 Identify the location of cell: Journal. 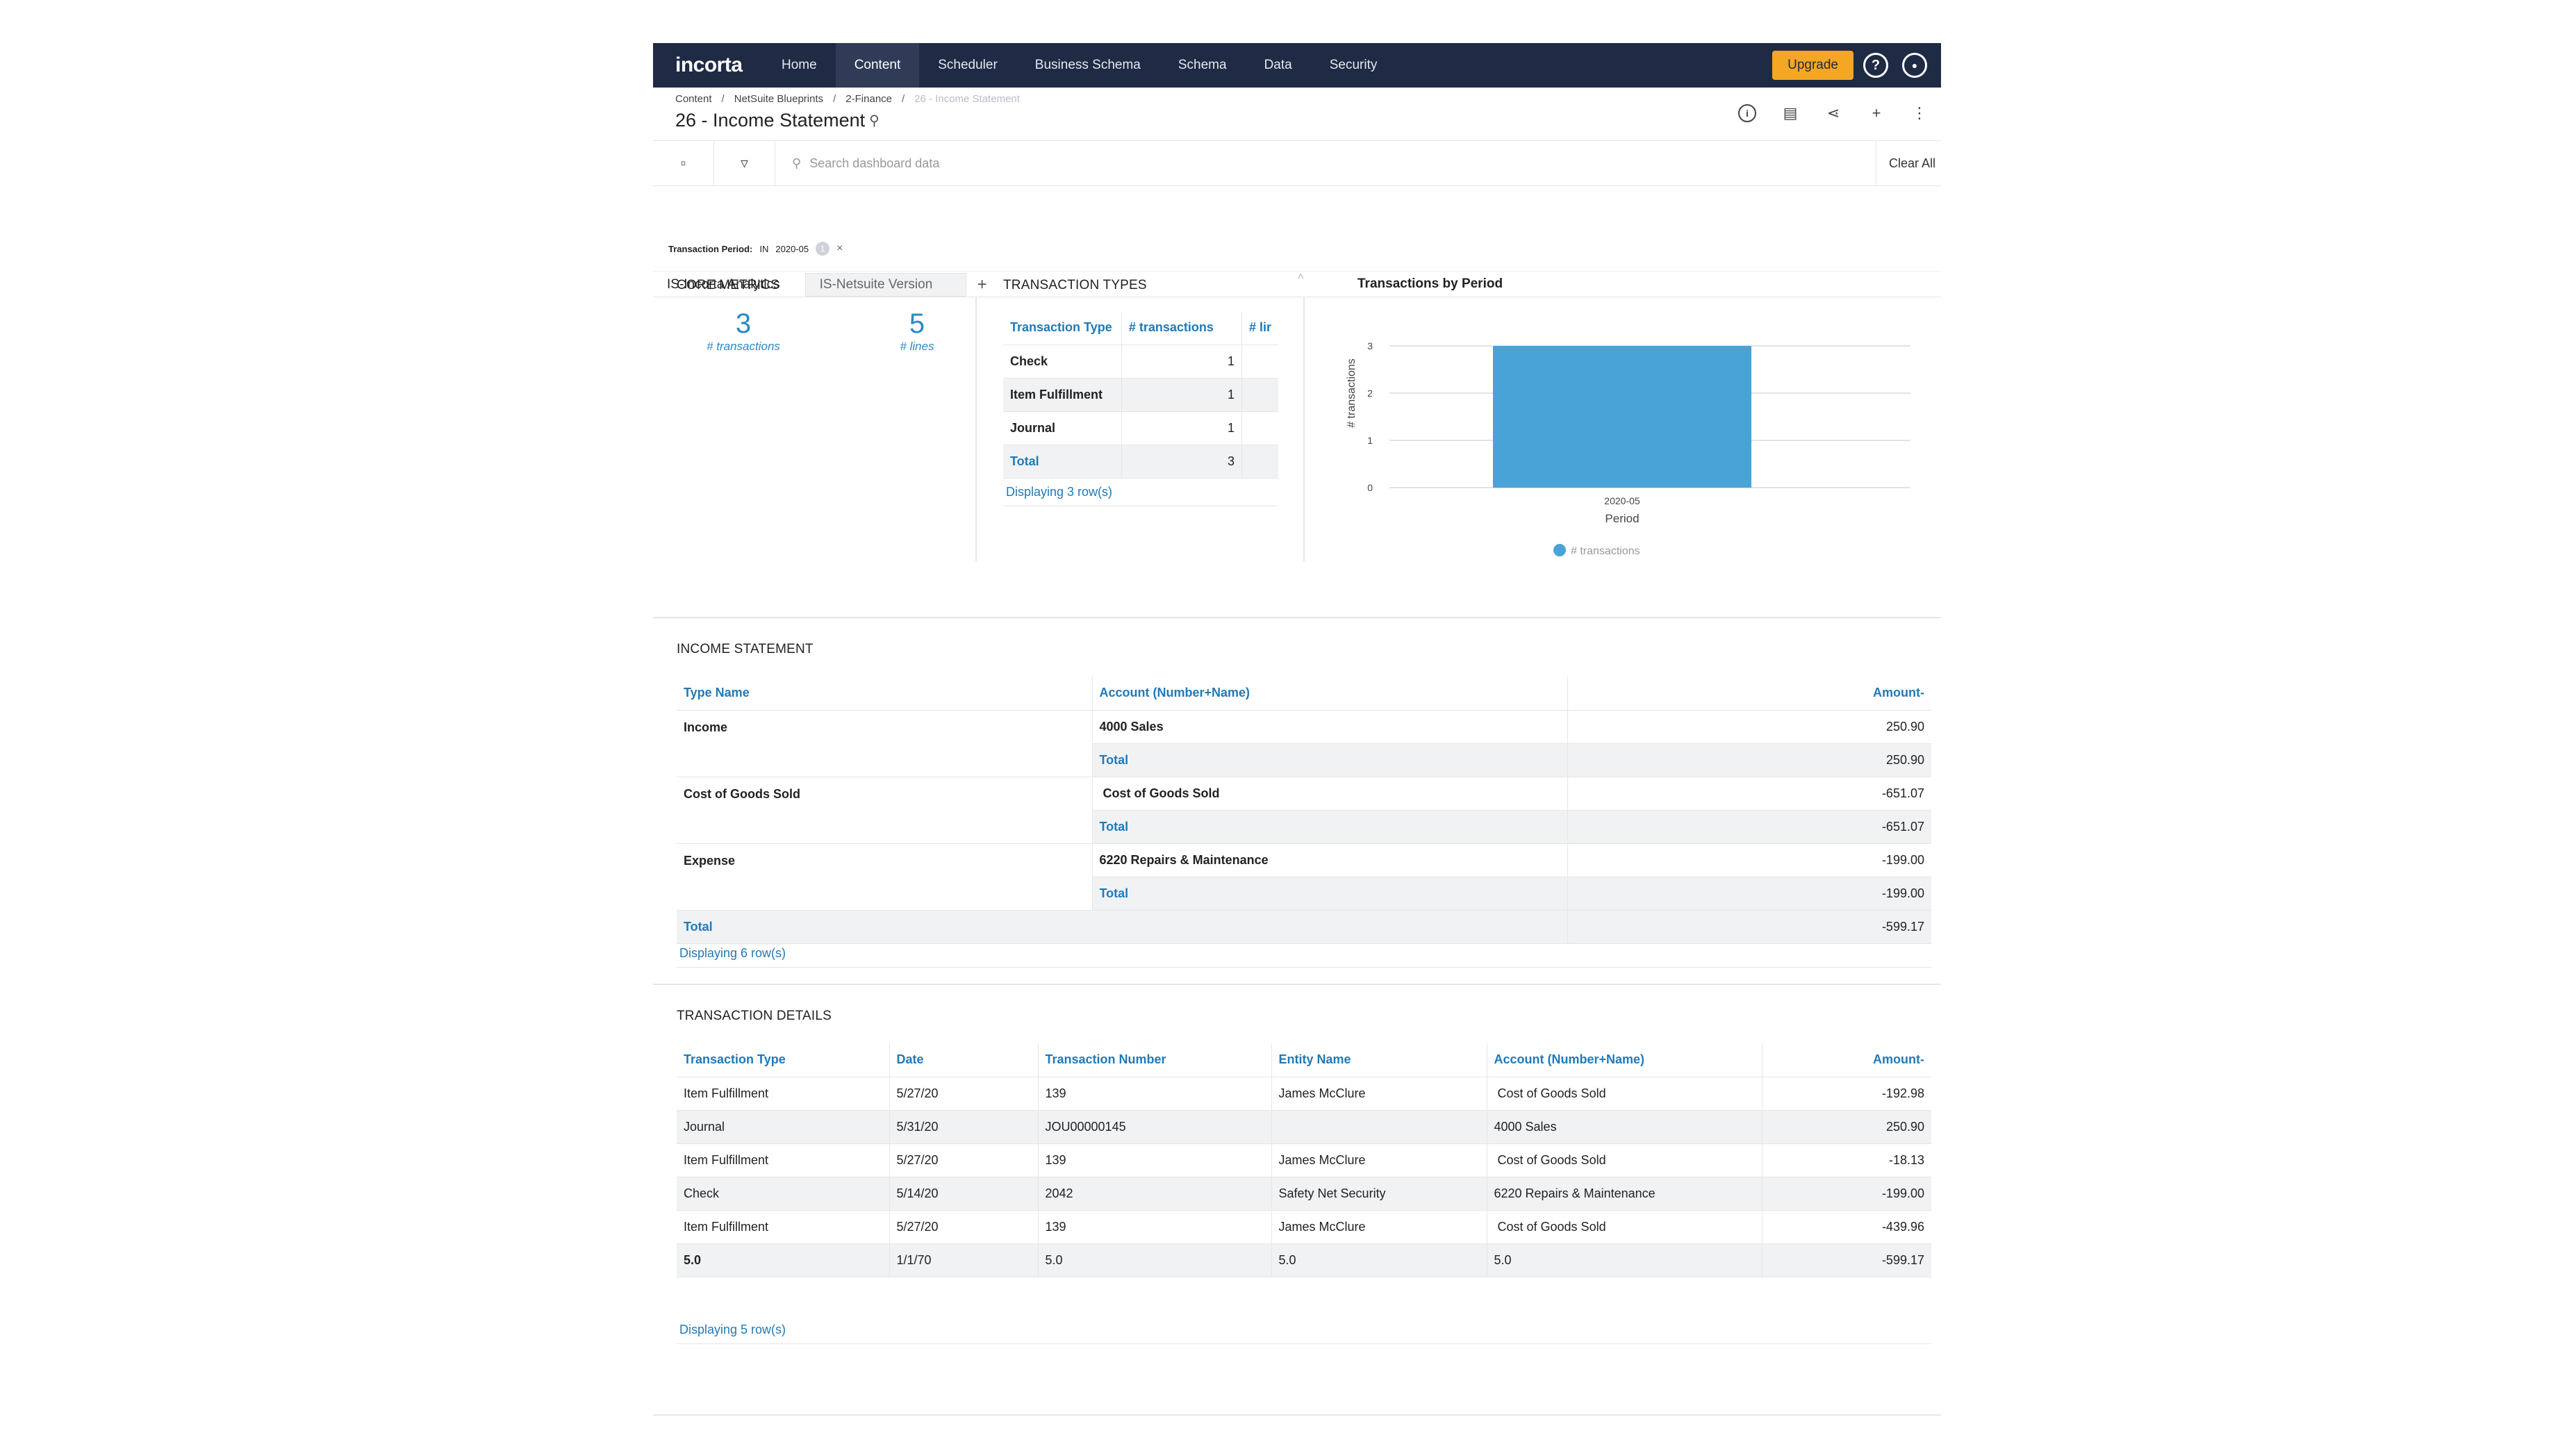
(1062, 428).